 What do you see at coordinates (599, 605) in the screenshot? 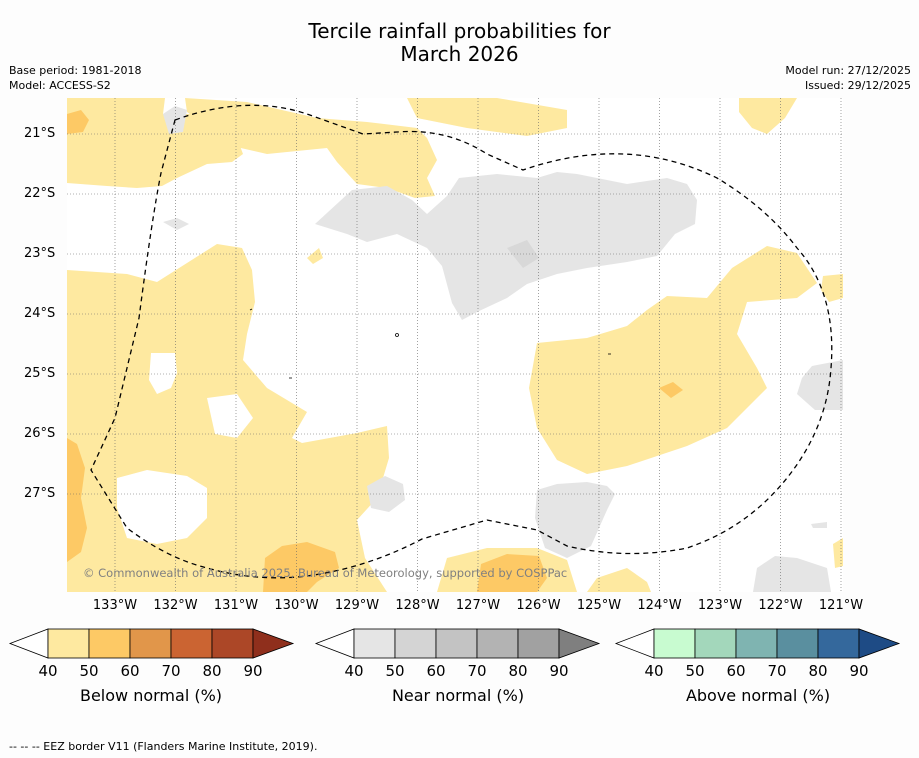
I see `lon-label: 125°W` at bounding box center [599, 605].